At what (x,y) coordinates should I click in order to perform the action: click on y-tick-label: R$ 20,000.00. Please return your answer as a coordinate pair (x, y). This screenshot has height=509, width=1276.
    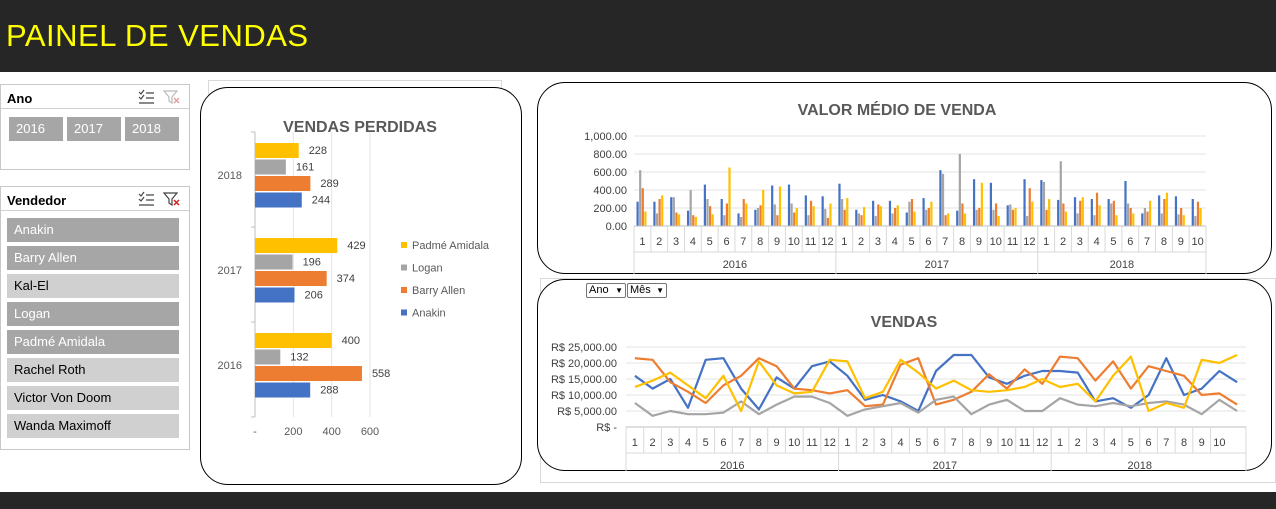
    Looking at the image, I should click on (583, 364).